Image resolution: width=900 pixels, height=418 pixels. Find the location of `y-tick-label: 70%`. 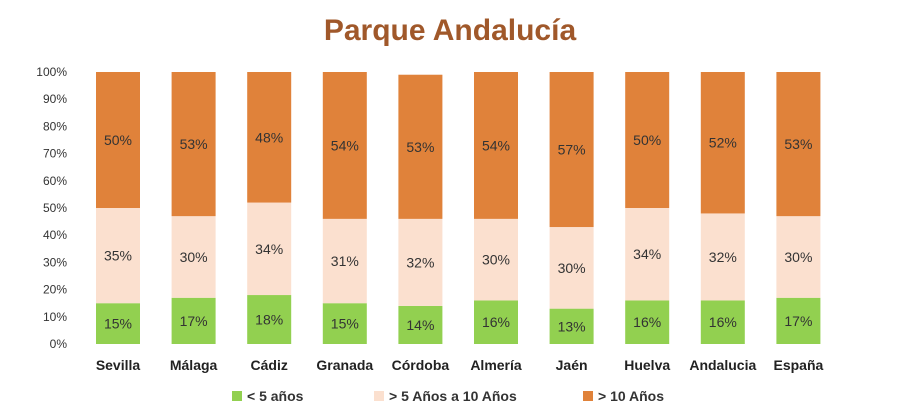

y-tick-label: 70% is located at coordinates (55, 154).